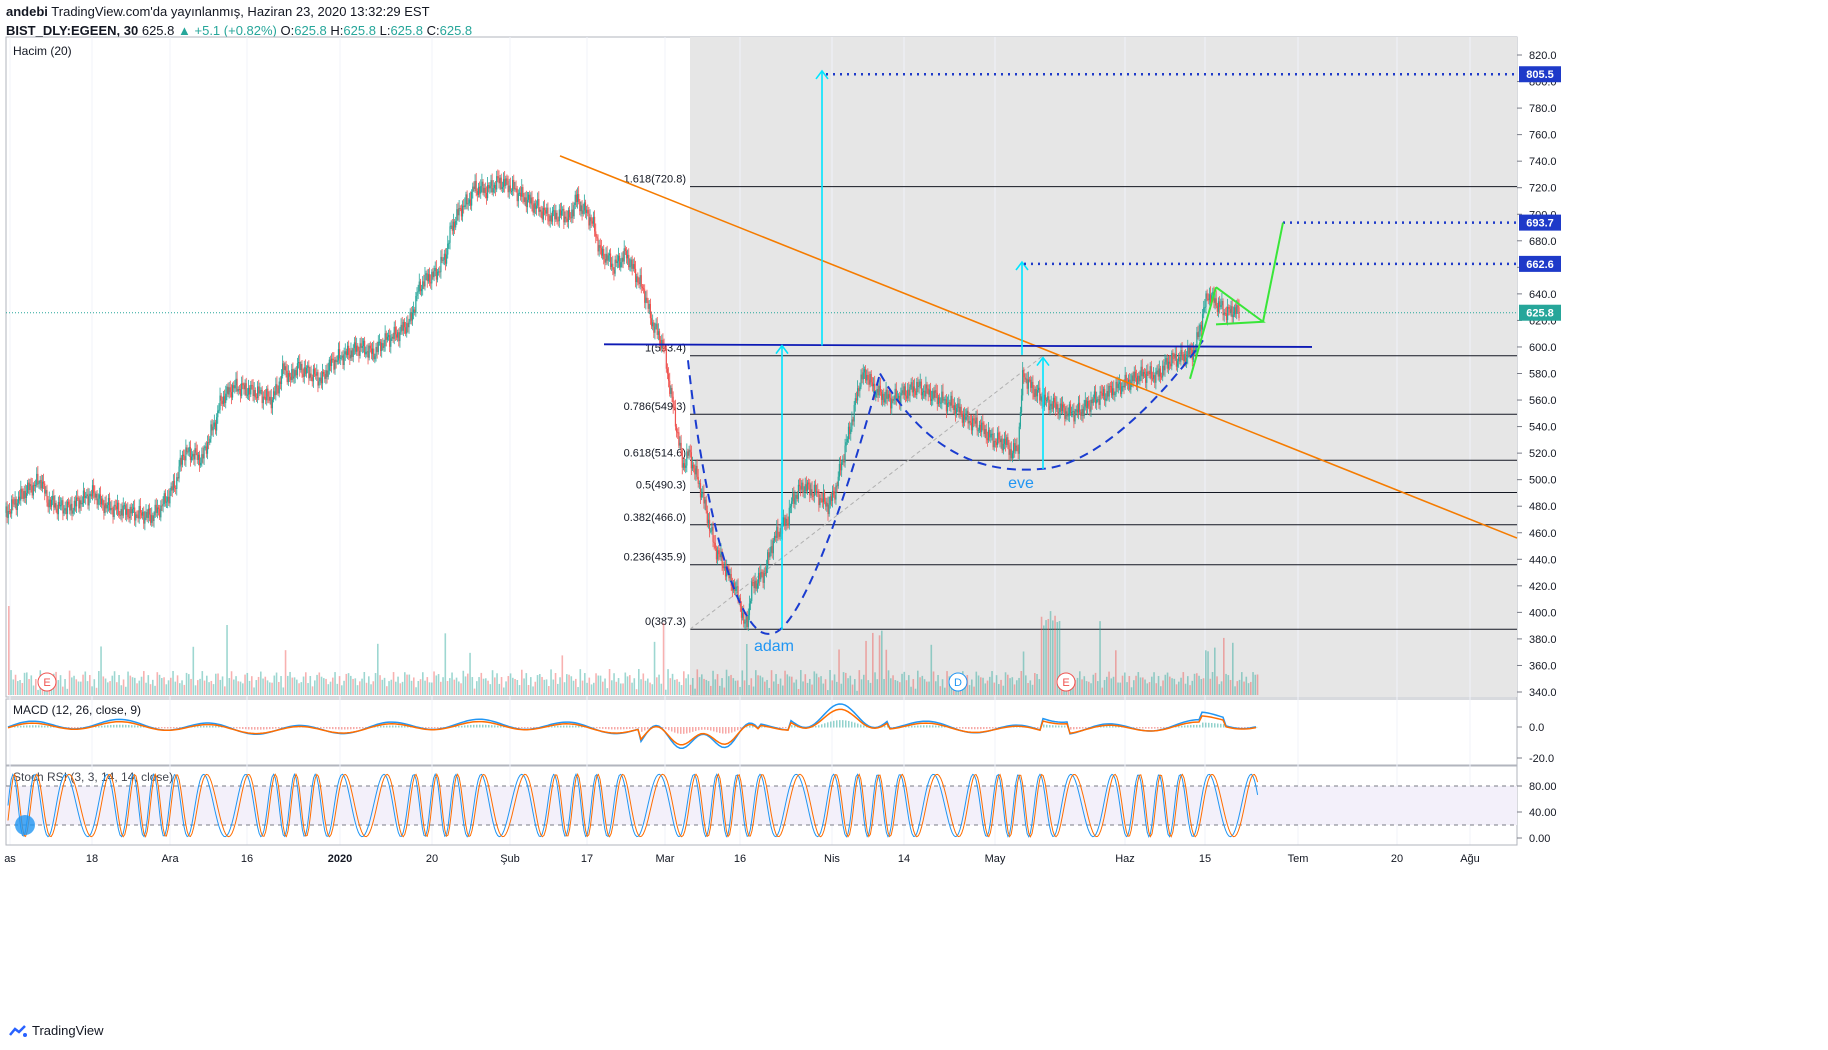 This screenshot has width=1828, height=1050. What do you see at coordinates (56, 1030) in the screenshot?
I see `tradingview-footer: TradingView` at bounding box center [56, 1030].